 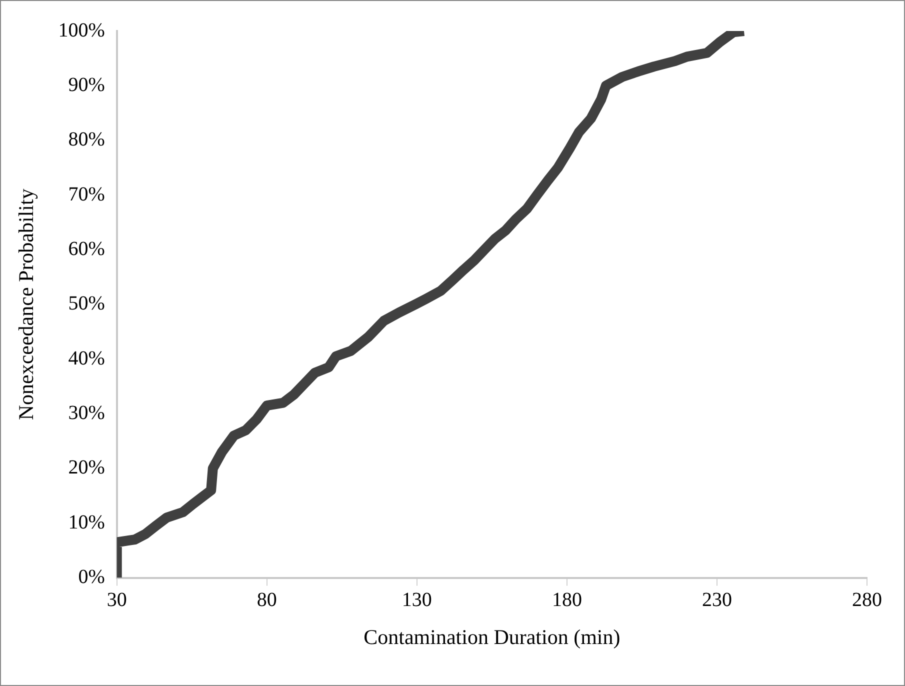 I want to click on y-tick-label: 80%, so click(x=86, y=139).